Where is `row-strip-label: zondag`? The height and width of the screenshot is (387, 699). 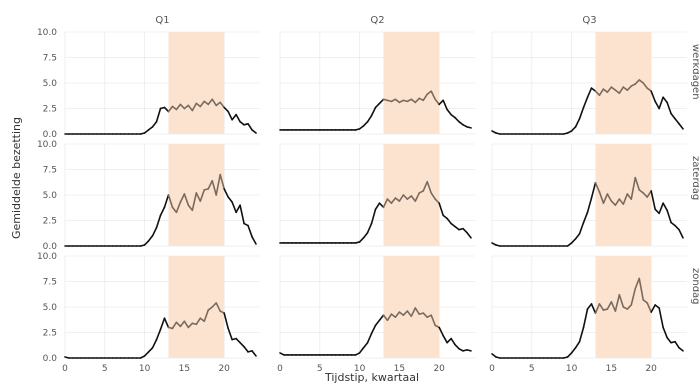 row-strip-label: zondag is located at coordinates (694, 286).